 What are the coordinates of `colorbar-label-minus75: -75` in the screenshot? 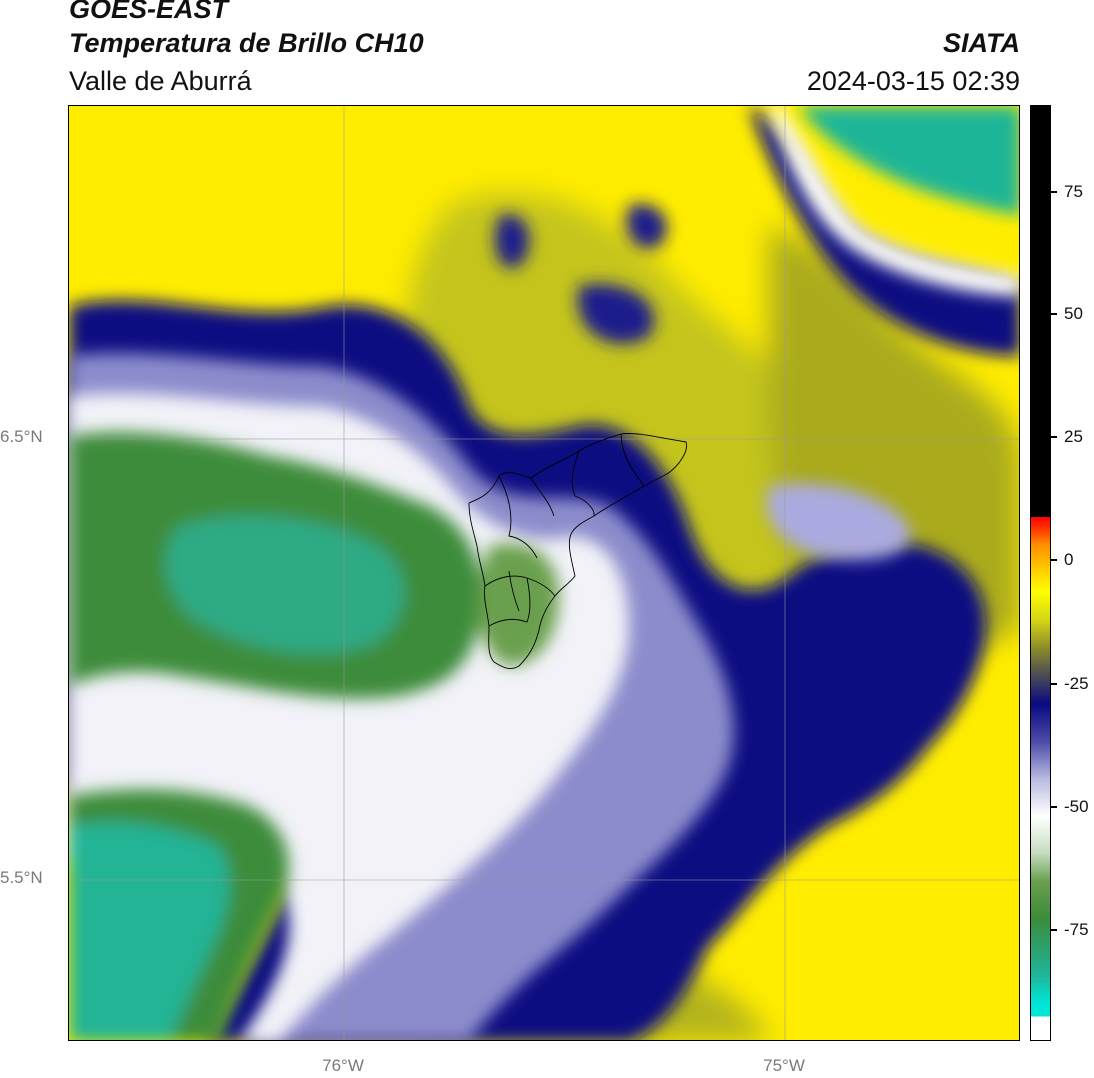 It's located at (1076, 929).